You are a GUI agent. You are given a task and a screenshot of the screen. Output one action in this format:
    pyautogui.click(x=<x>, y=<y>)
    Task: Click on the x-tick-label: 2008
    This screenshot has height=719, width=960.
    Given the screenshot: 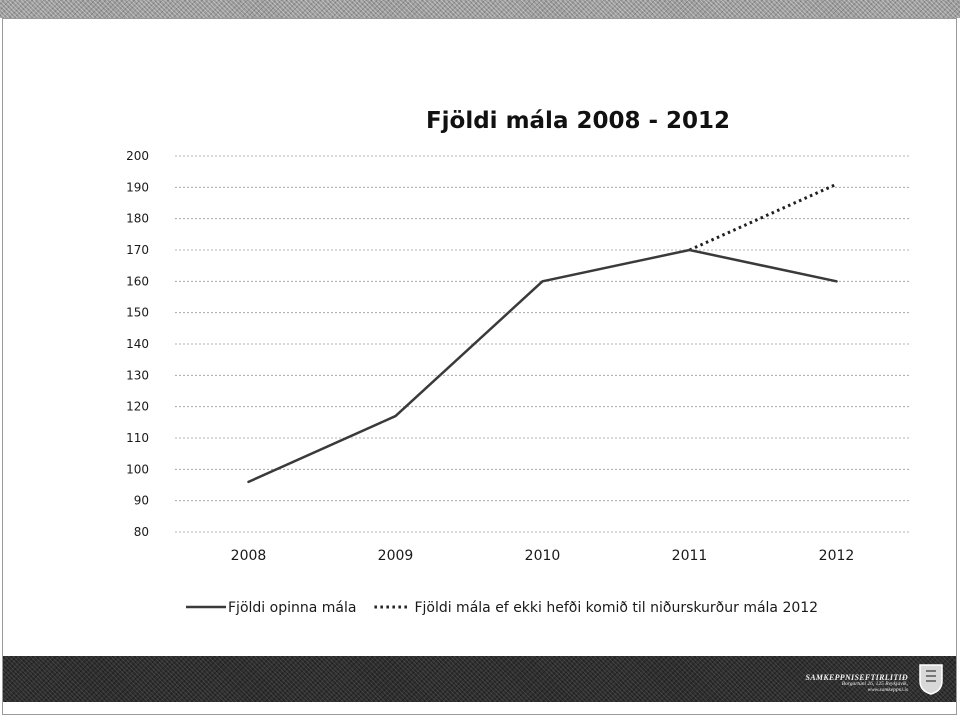 What is the action you would take?
    pyautogui.click(x=249, y=556)
    